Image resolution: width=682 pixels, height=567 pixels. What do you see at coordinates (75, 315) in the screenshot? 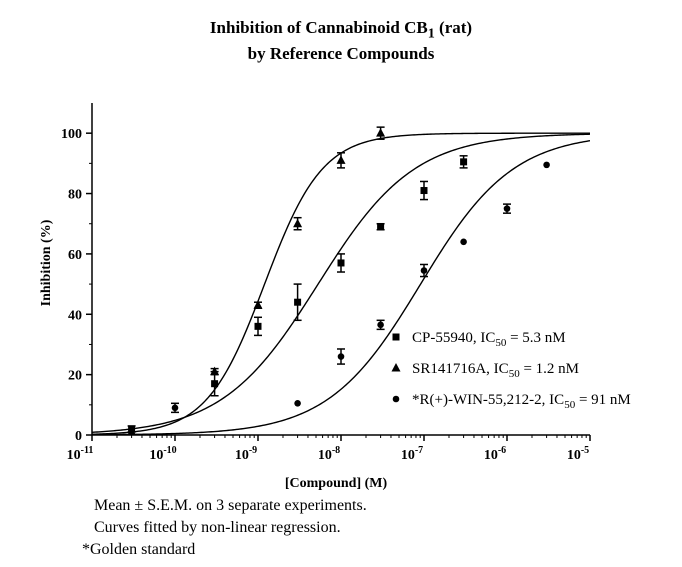
I see `y-tick-label: 40` at bounding box center [75, 315].